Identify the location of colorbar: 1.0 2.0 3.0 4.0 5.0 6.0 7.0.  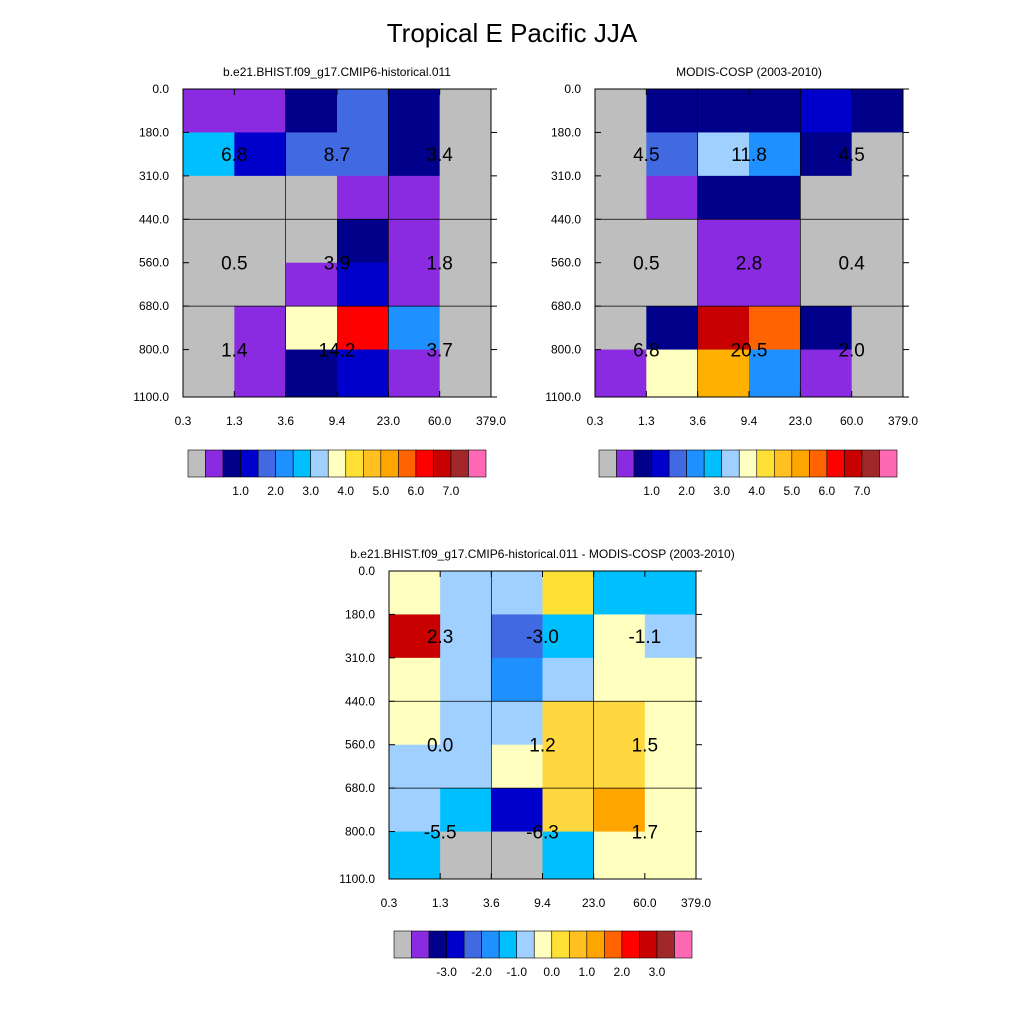
(337, 473).